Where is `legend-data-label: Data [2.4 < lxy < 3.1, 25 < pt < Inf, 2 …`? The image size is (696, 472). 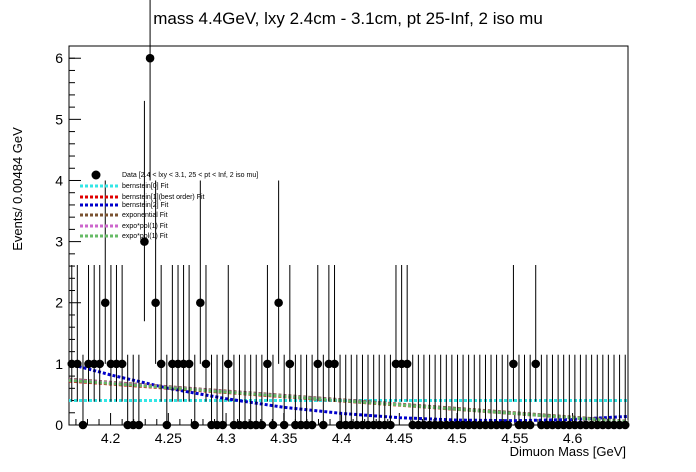 legend-data-label: Data [2.4 < lxy < 3.1, 25 < pt < Inf, 2 … is located at coordinates (190, 175).